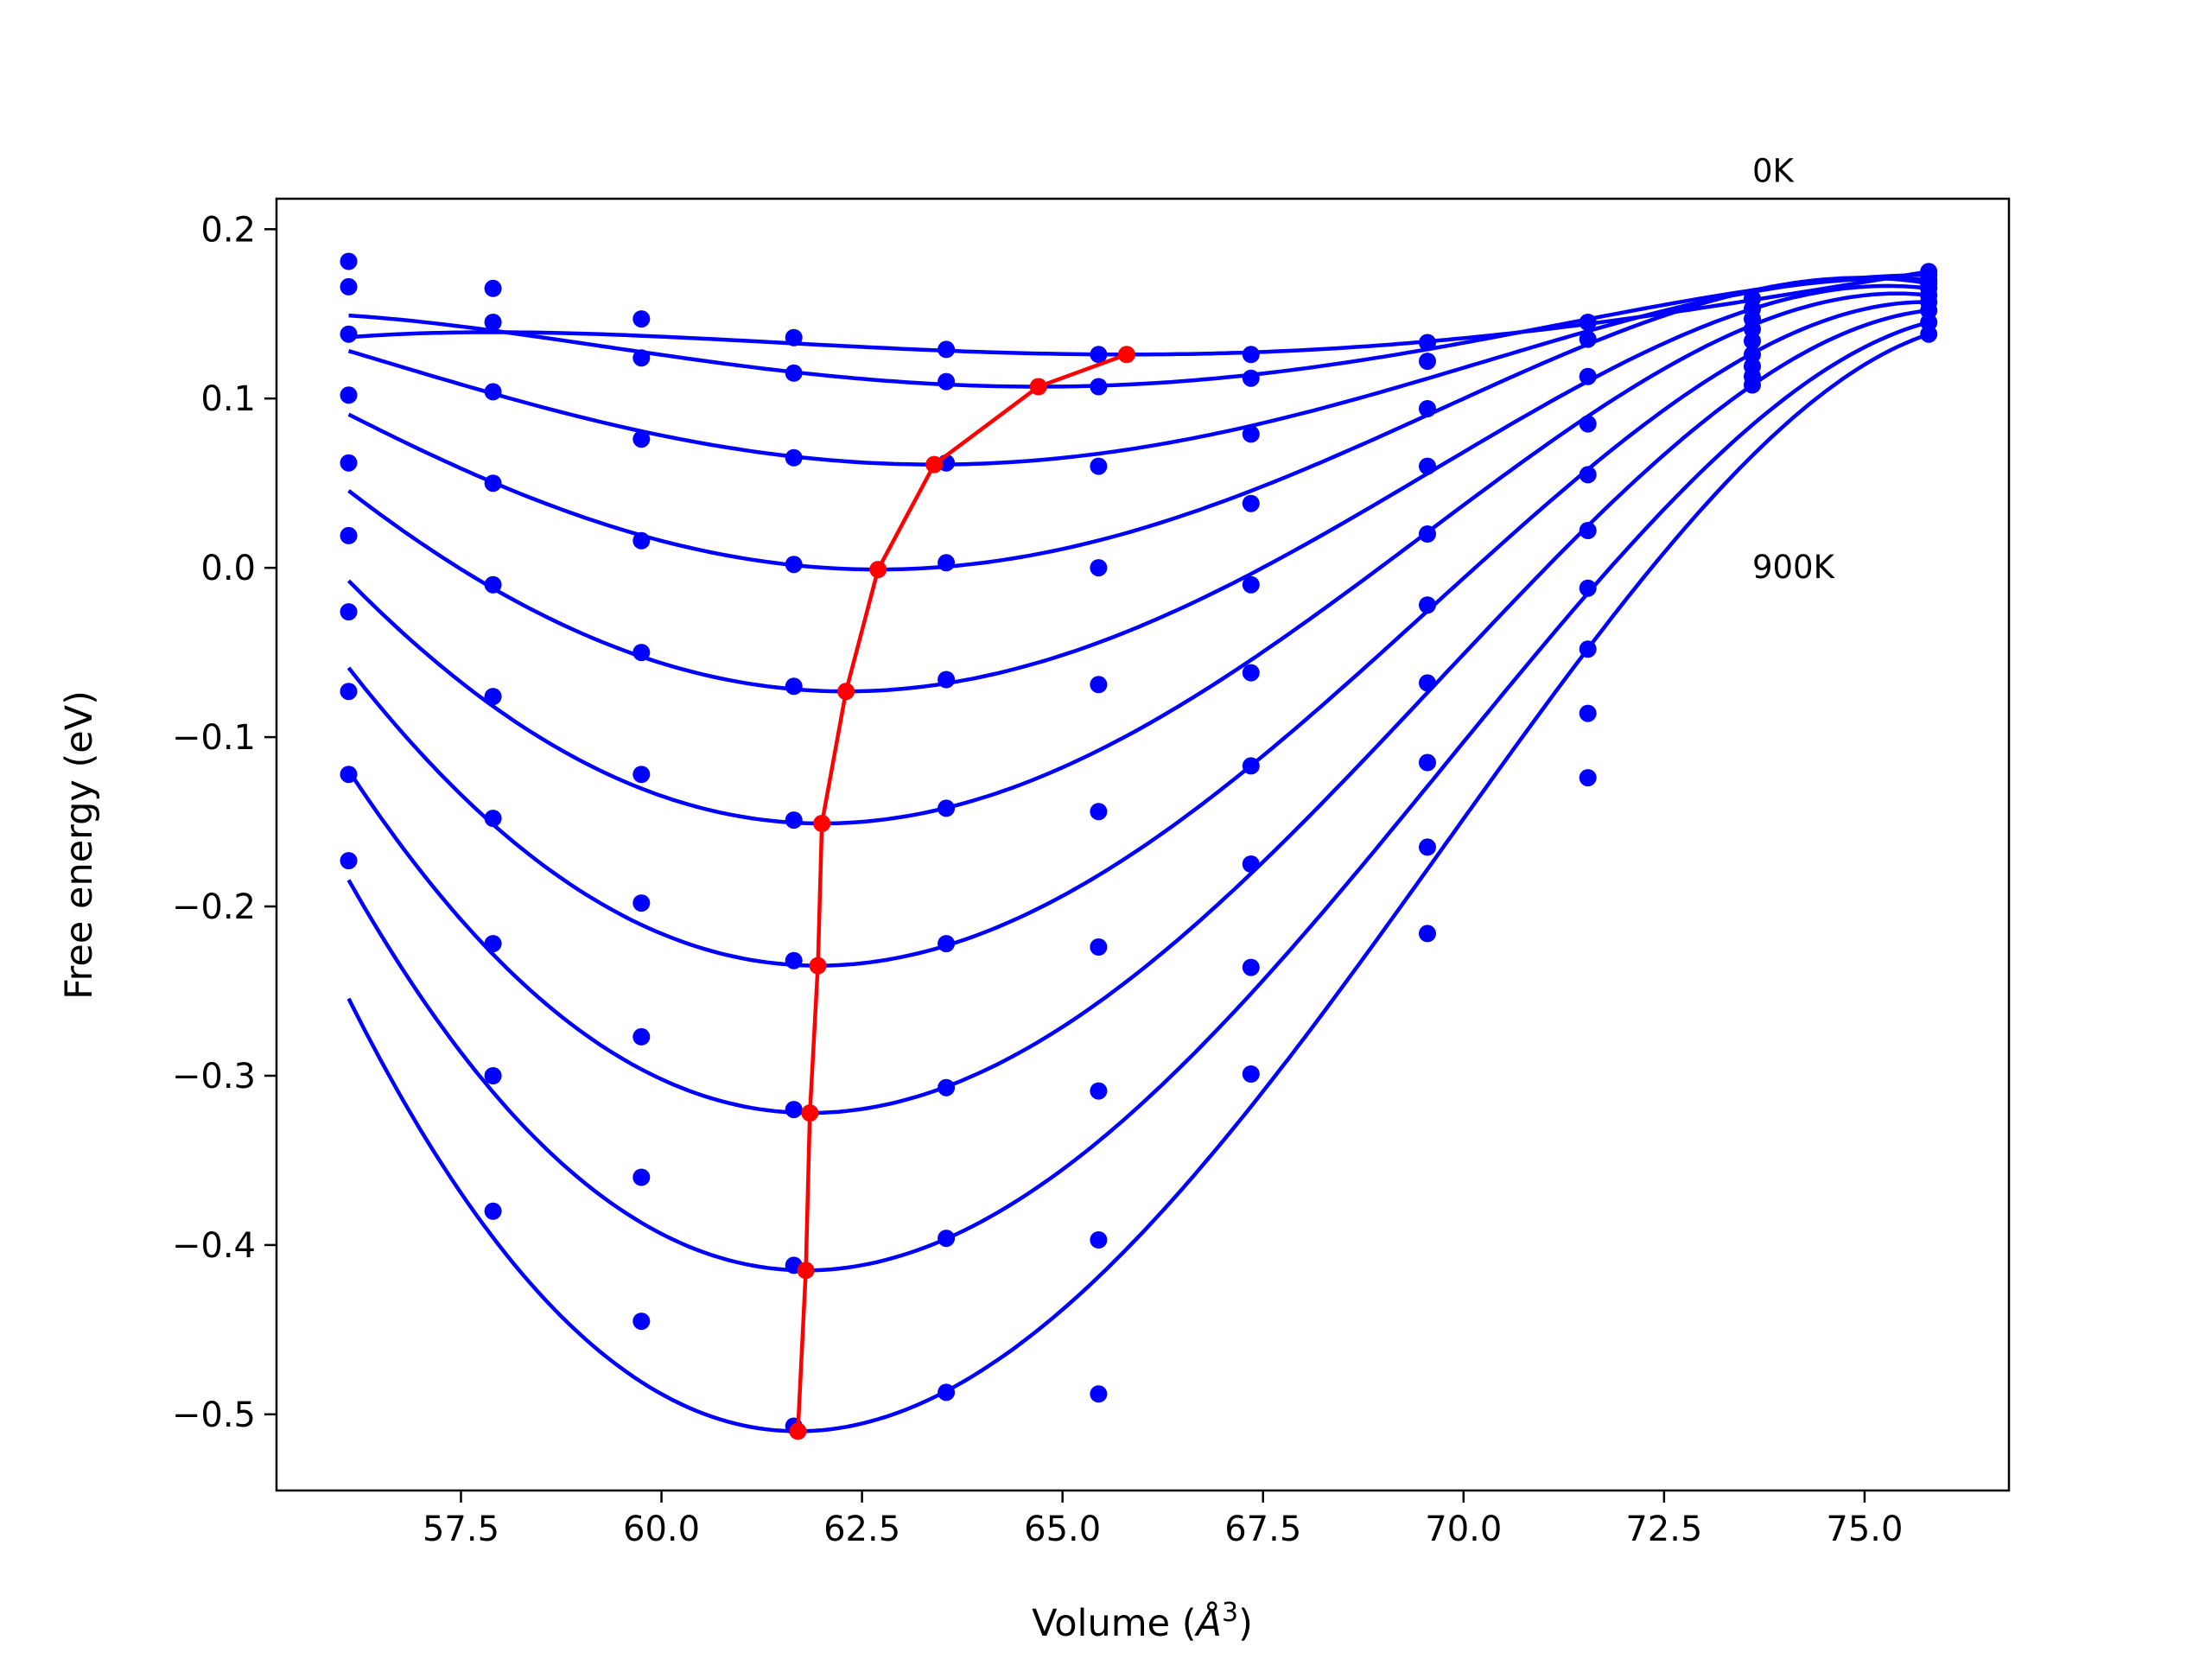  Describe the element at coordinates (214, 907) in the screenshot. I see `y-tick-label: −0.2` at that location.